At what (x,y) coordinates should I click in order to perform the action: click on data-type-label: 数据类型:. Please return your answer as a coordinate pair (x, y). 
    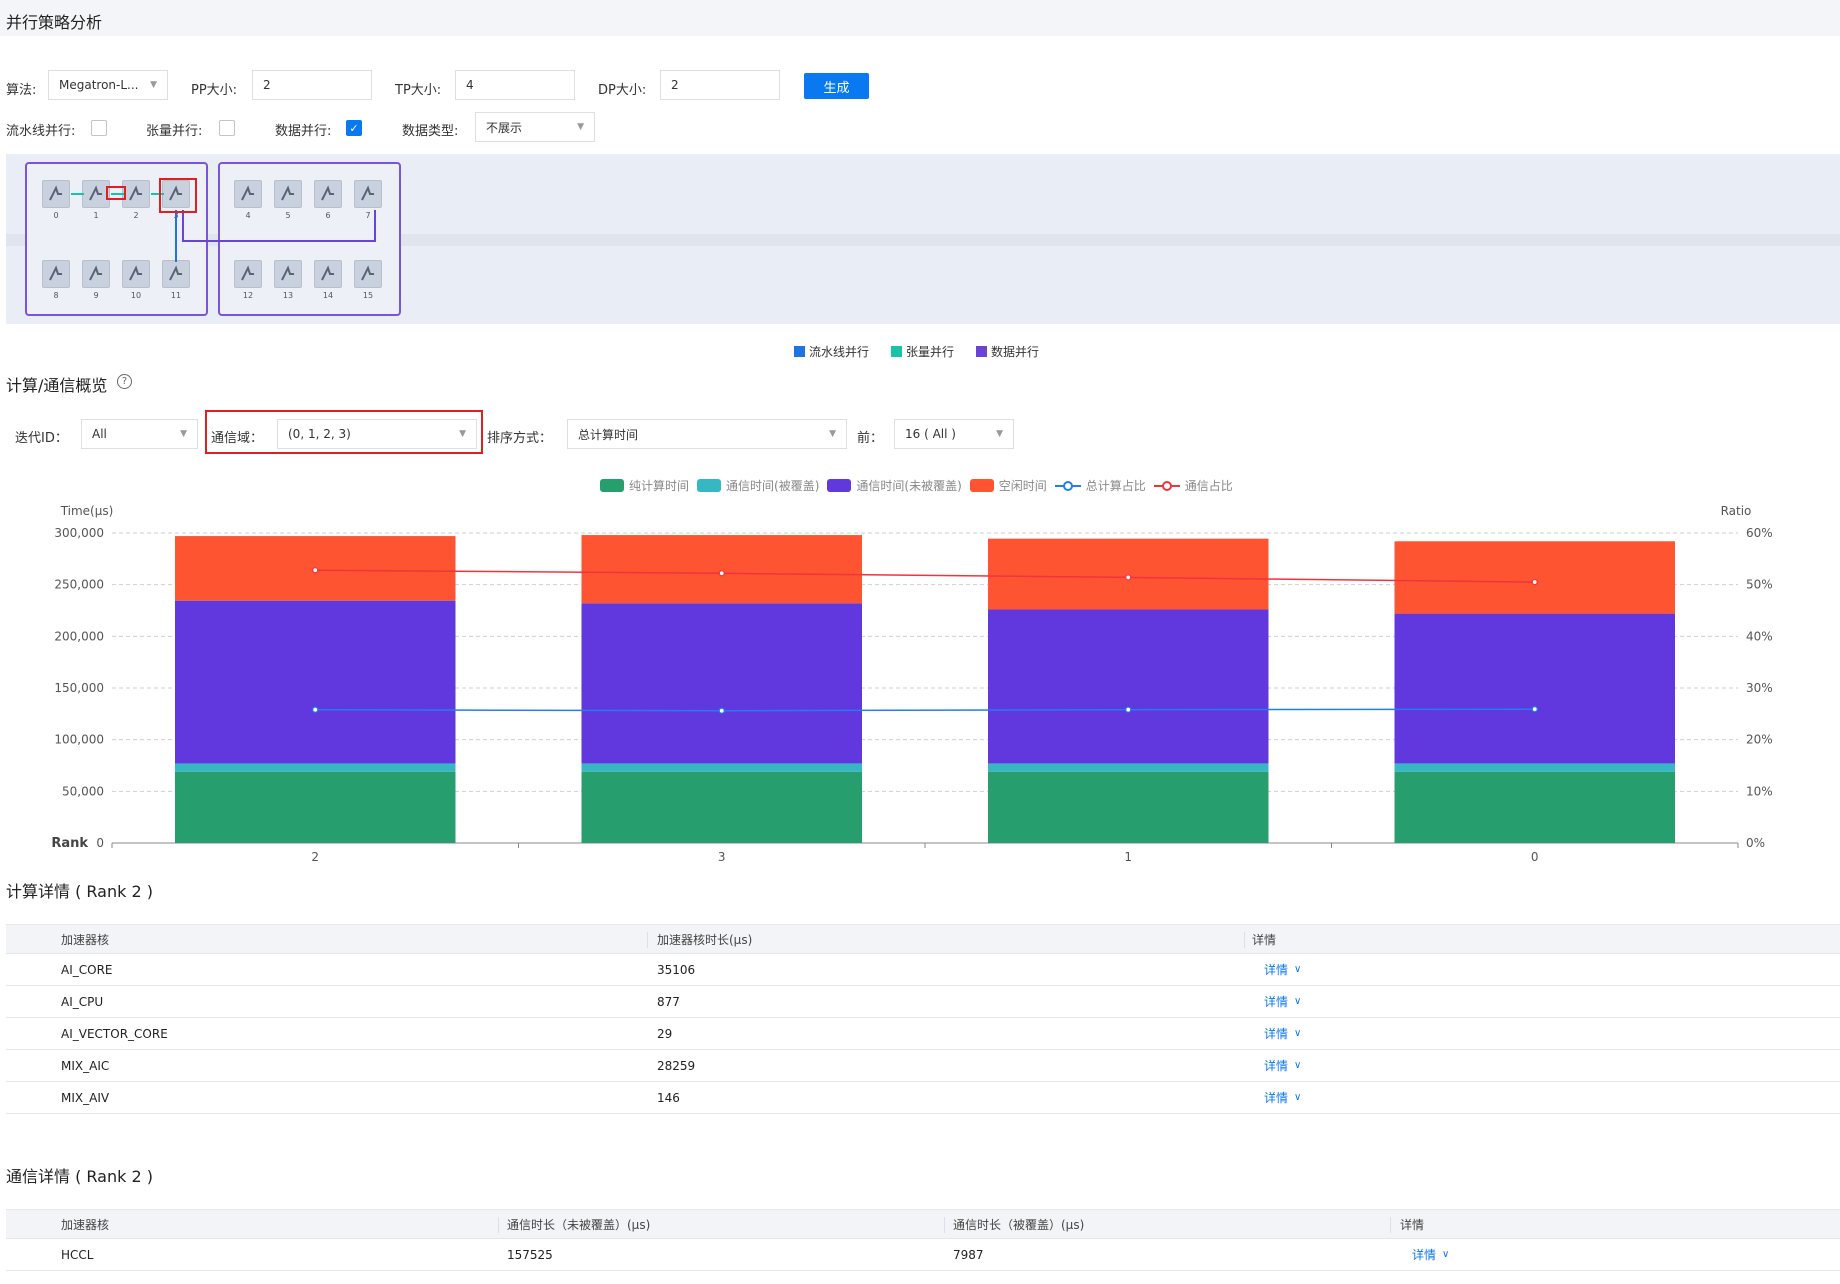
    Looking at the image, I should click on (430, 131).